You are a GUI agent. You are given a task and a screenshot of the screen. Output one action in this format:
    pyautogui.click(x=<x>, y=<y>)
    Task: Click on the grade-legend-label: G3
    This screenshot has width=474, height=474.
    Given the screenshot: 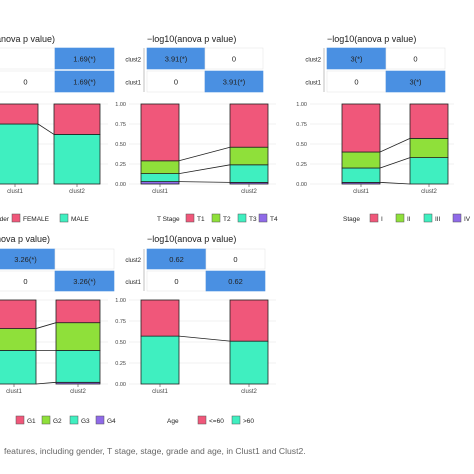 What is the action you would take?
    pyautogui.click(x=85, y=421)
    